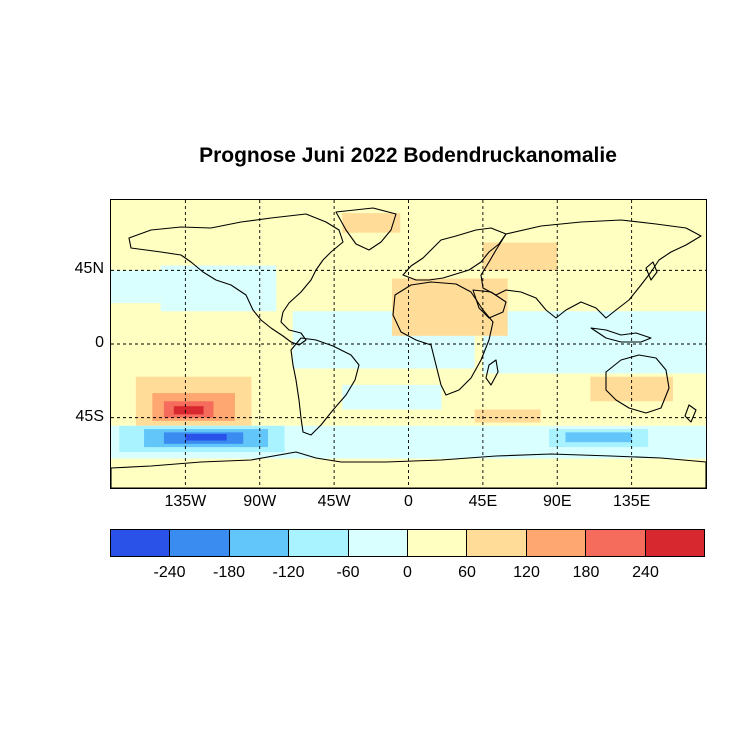 The image size is (741, 741). Describe the element at coordinates (136, 287) in the screenshot. I see `anomaly-region-north-pacific-negative` at that location.